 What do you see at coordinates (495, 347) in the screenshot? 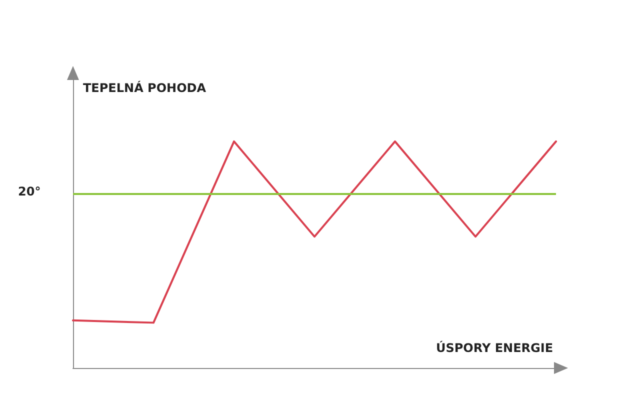
I see `x-axis-title: ÚSPORY ENERGIE` at bounding box center [495, 347].